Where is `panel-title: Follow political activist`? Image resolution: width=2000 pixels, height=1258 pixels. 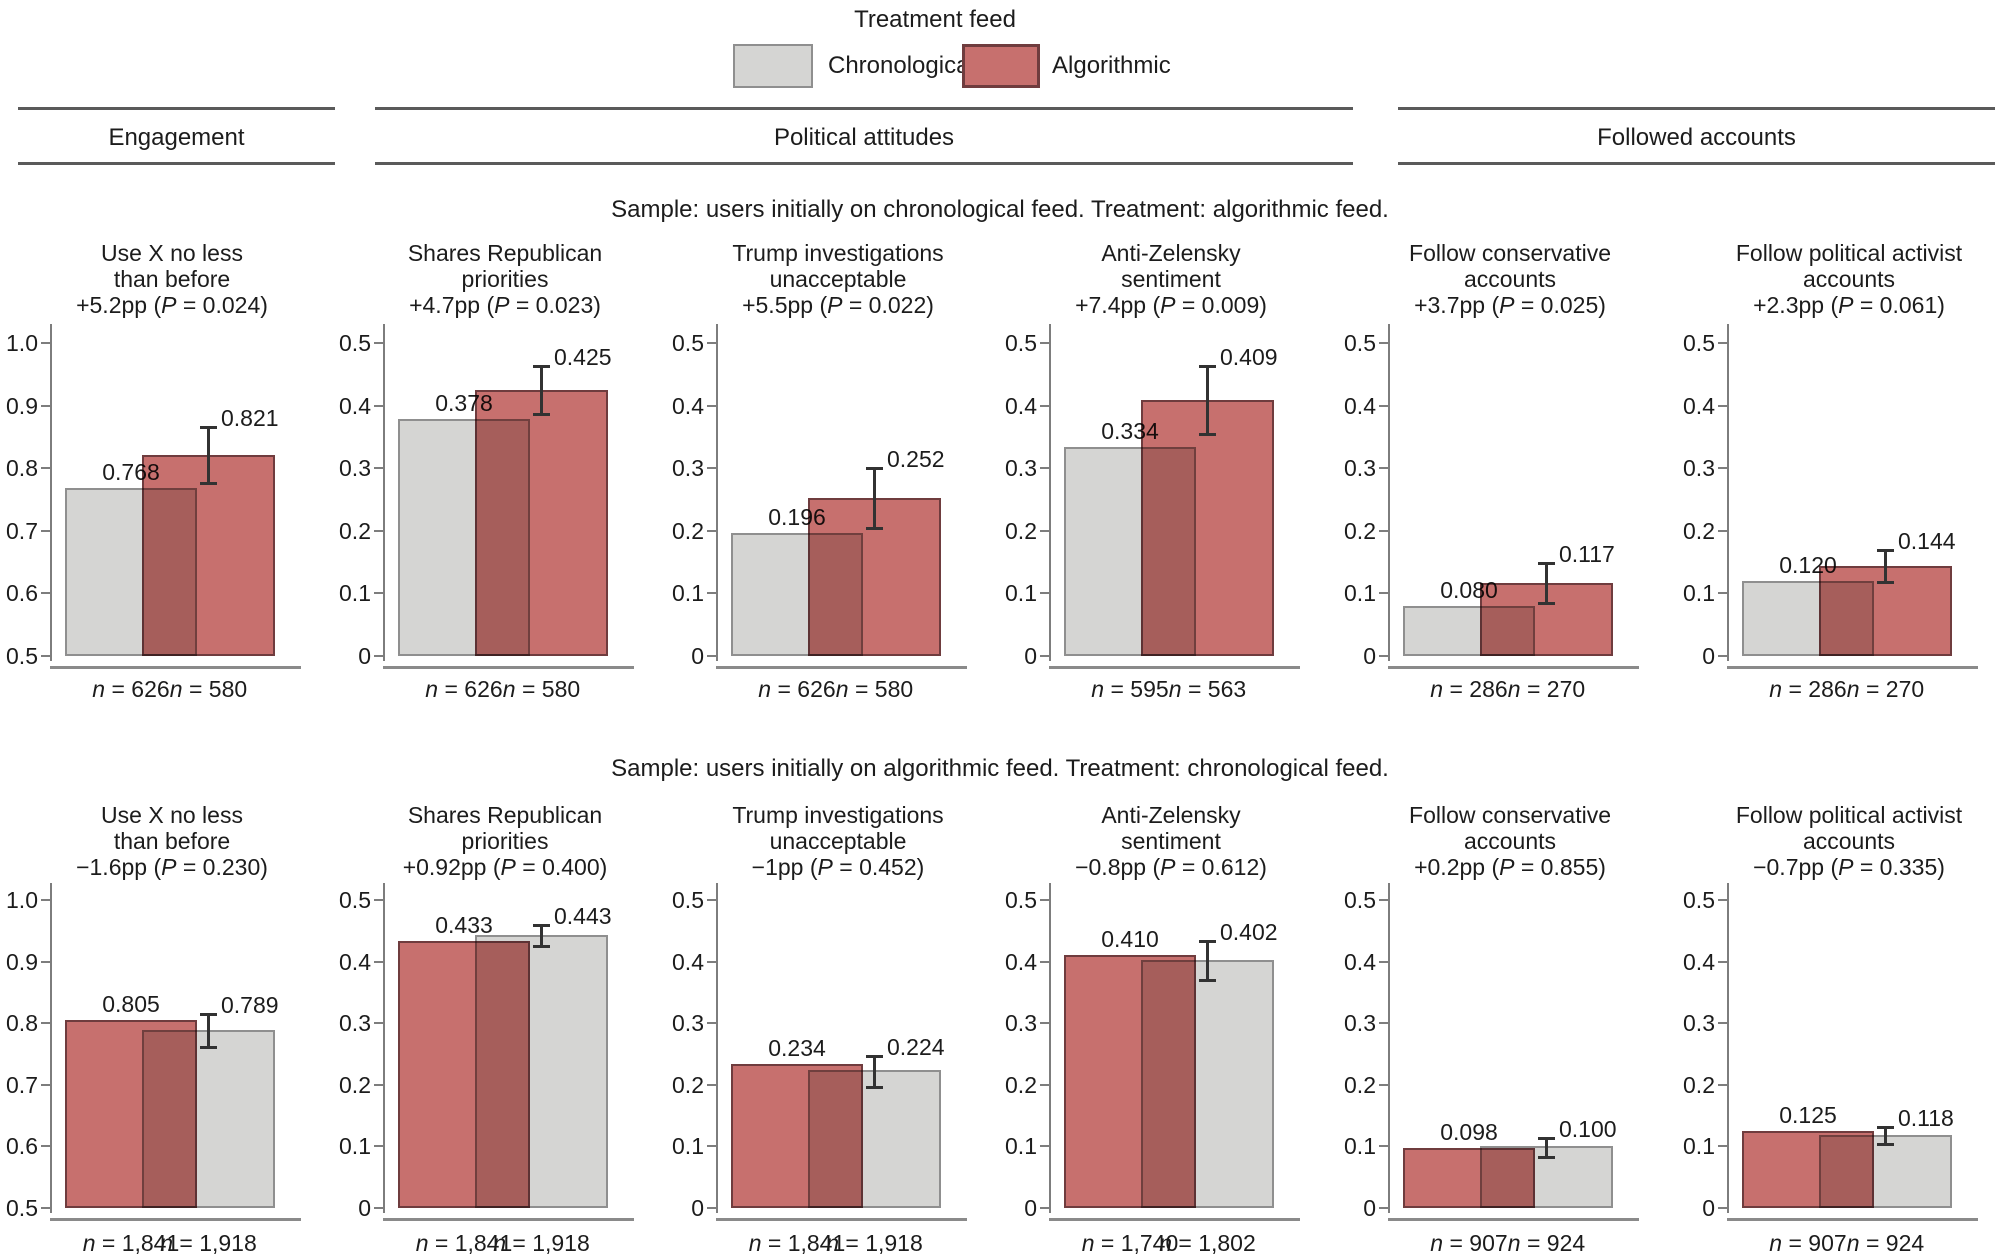
panel-title: Follow political activist is located at coordinates (1849, 815).